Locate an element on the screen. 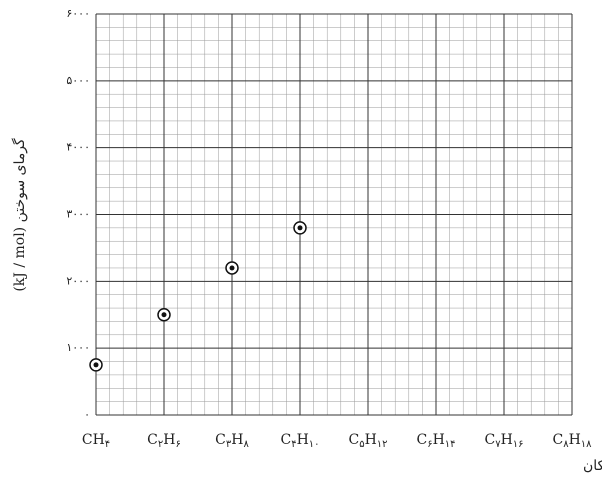  x-tick-label: C۲H۶ is located at coordinates (164, 441).